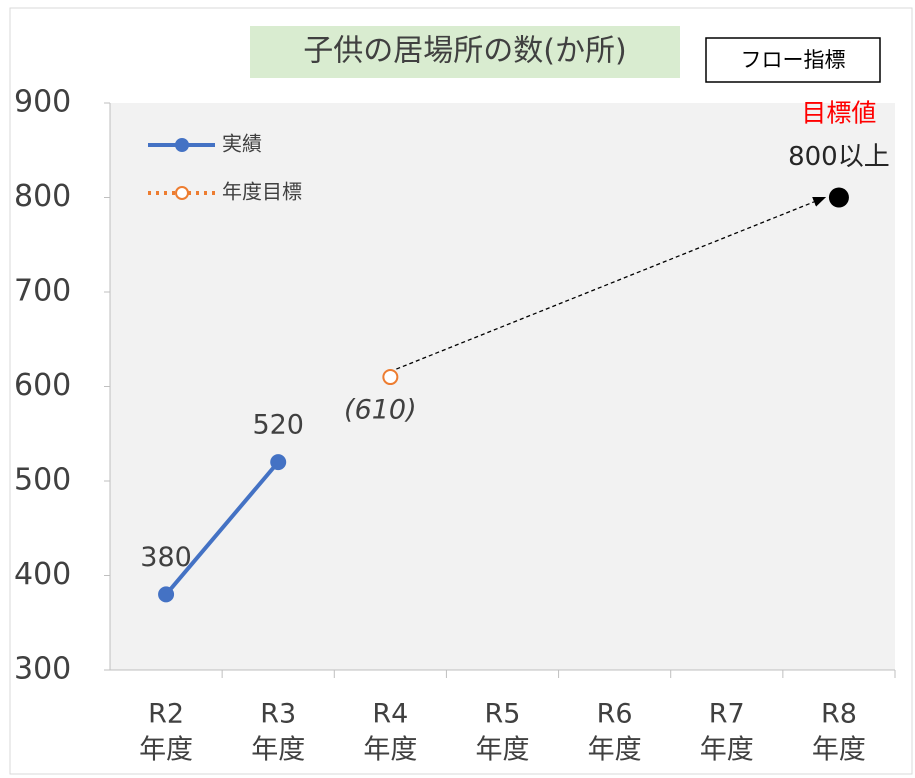 The image size is (915, 778). Describe the element at coordinates (42, 385) in the screenshot. I see `y-tick-label: 600` at that location.